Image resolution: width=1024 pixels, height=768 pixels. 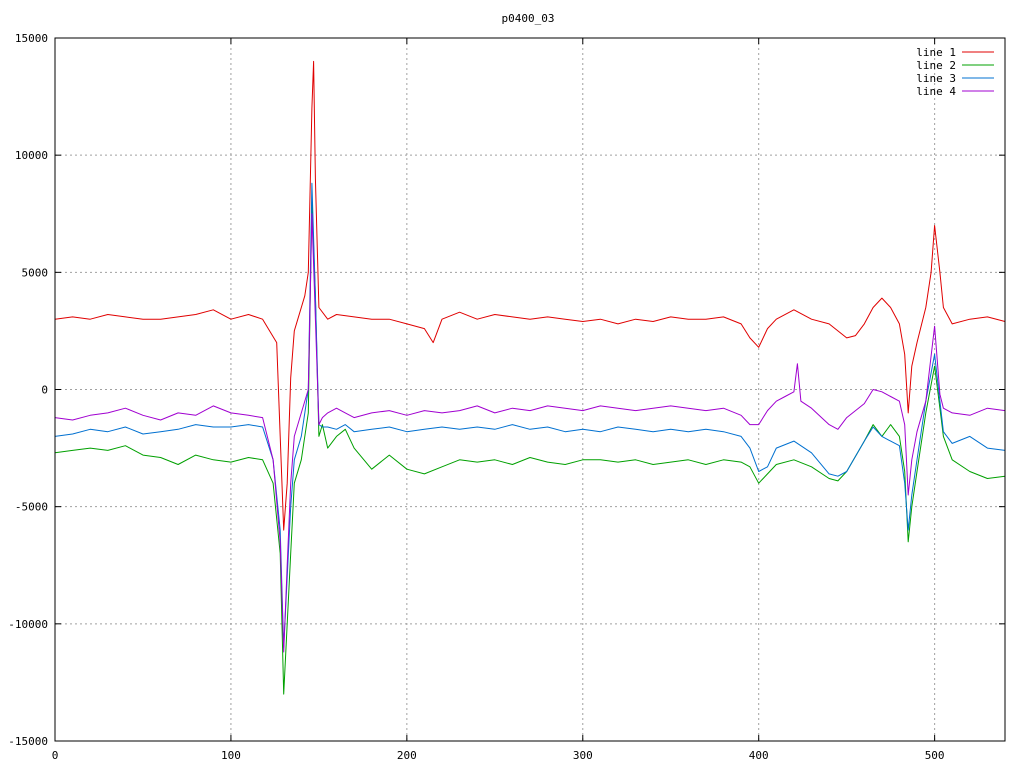 I want to click on y-tick-label: -15000, so click(x=28, y=741).